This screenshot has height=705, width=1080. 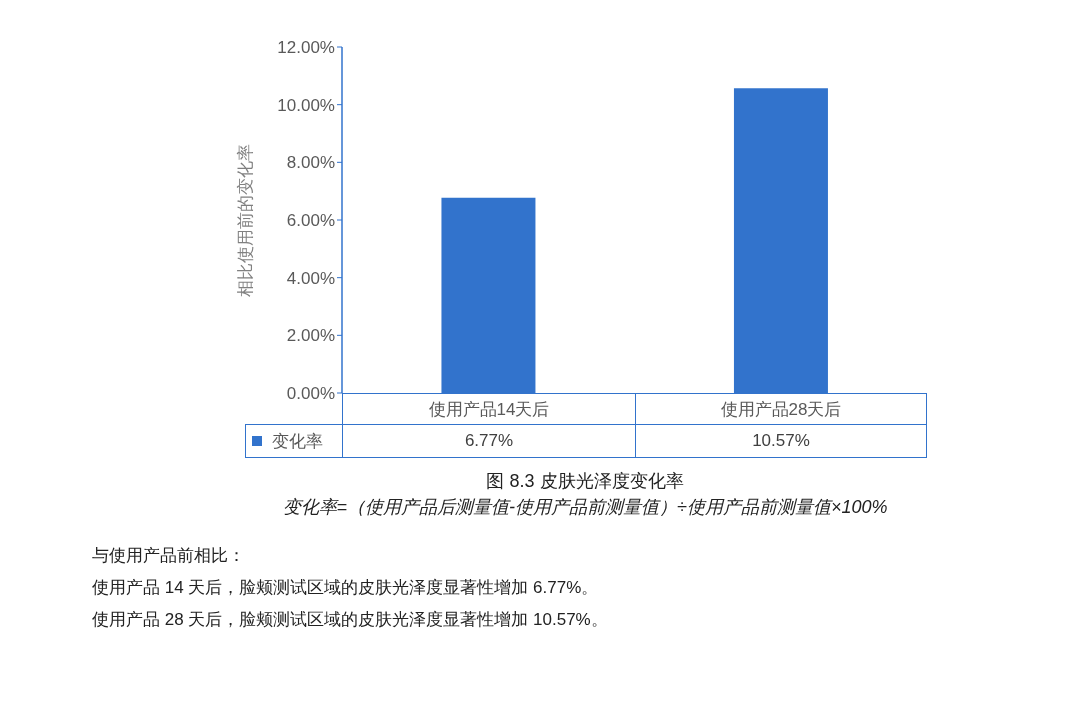 I want to click on y-tick-label: 6.00%, so click(x=310, y=221).